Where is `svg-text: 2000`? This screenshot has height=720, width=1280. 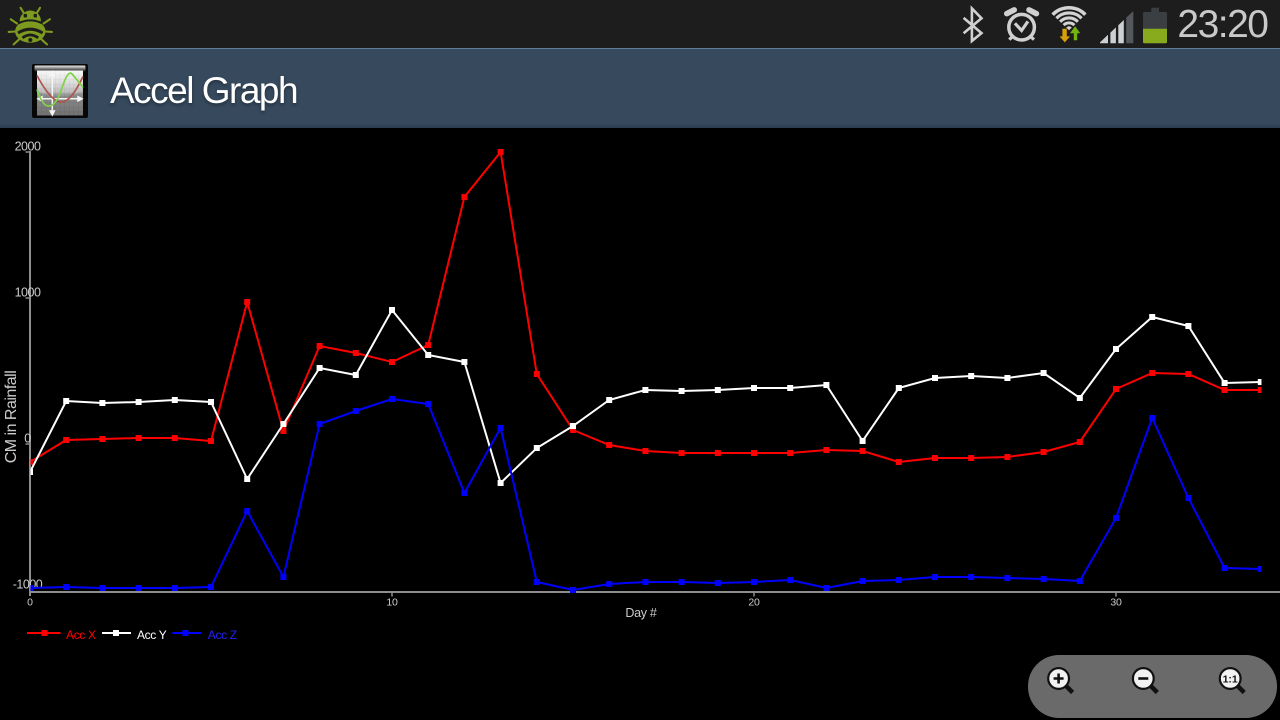 svg-text: 2000 is located at coordinates (28, 147).